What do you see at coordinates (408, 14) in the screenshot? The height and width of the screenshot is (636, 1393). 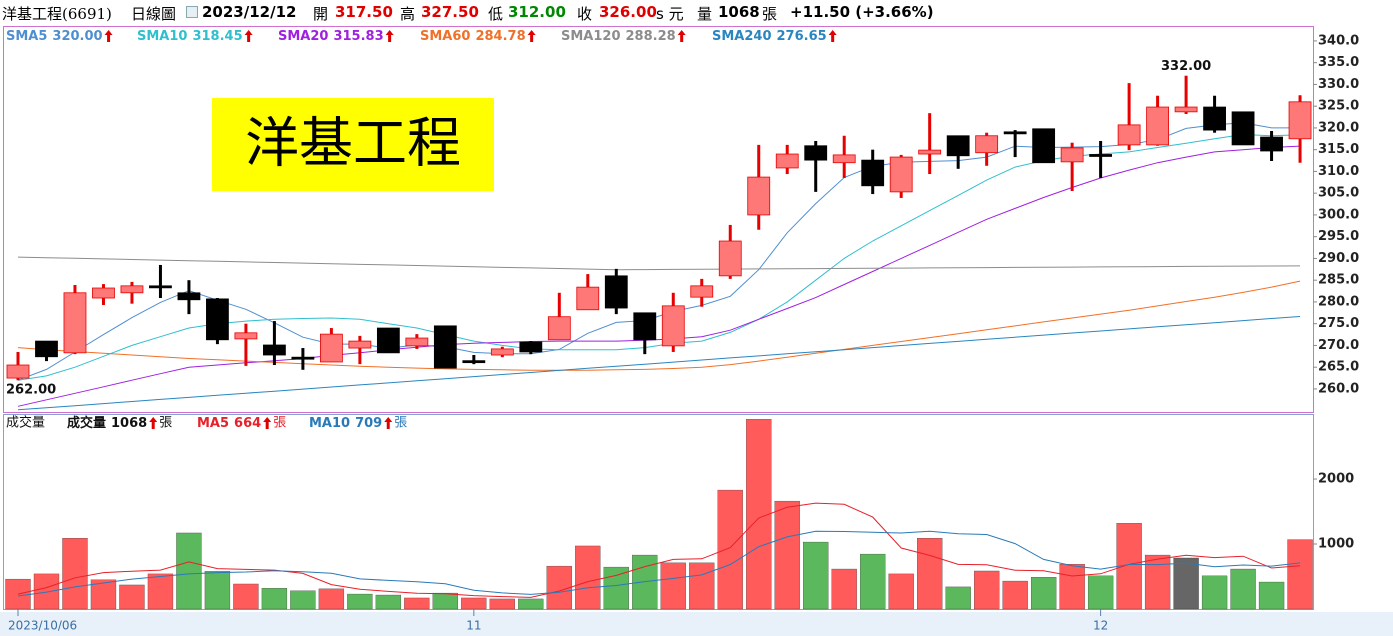 I see `high-label: 高` at bounding box center [408, 14].